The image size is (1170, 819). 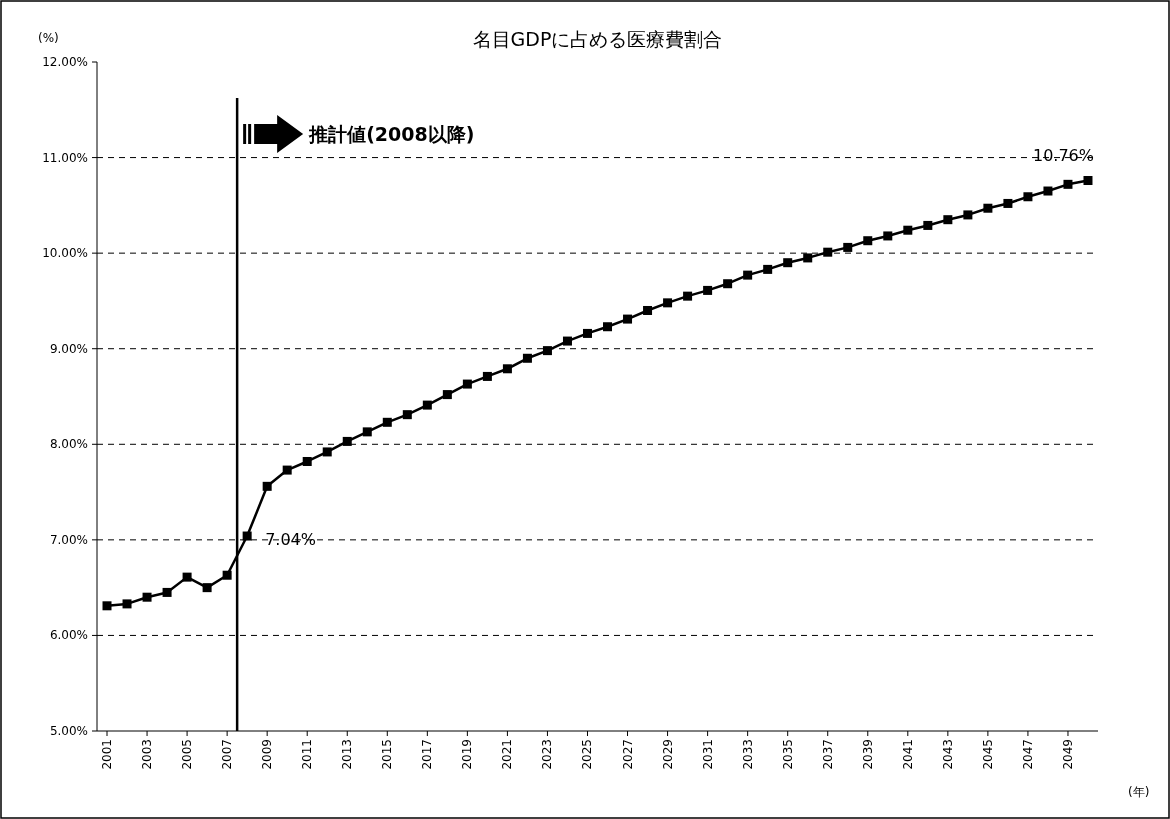 What do you see at coordinates (68, 731) in the screenshot?
I see `y-tick-label: 5.00%` at bounding box center [68, 731].